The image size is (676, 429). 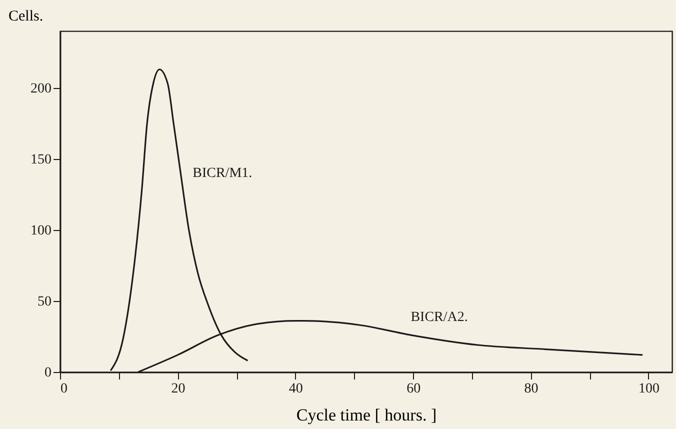 I want to click on series-label: BICR/M1., so click(x=222, y=174).